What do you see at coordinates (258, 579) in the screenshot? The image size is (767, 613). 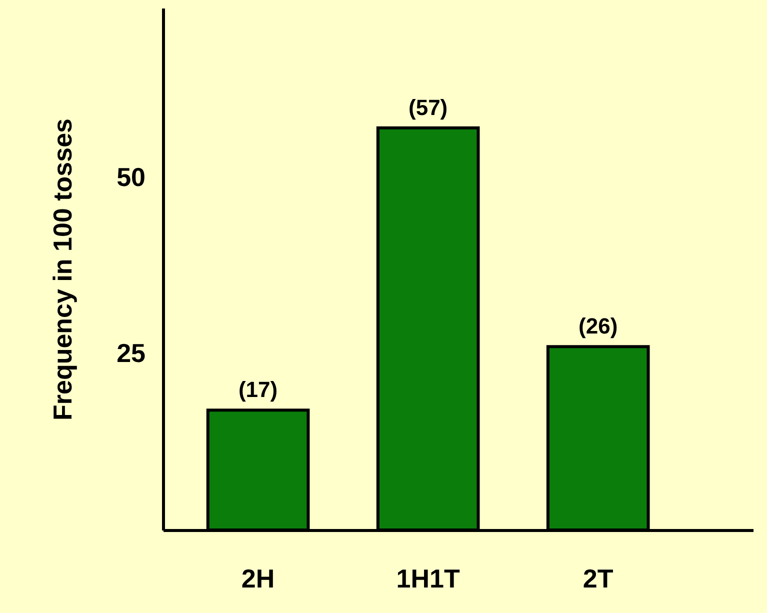 I see `x-tick-label: 2H` at bounding box center [258, 579].